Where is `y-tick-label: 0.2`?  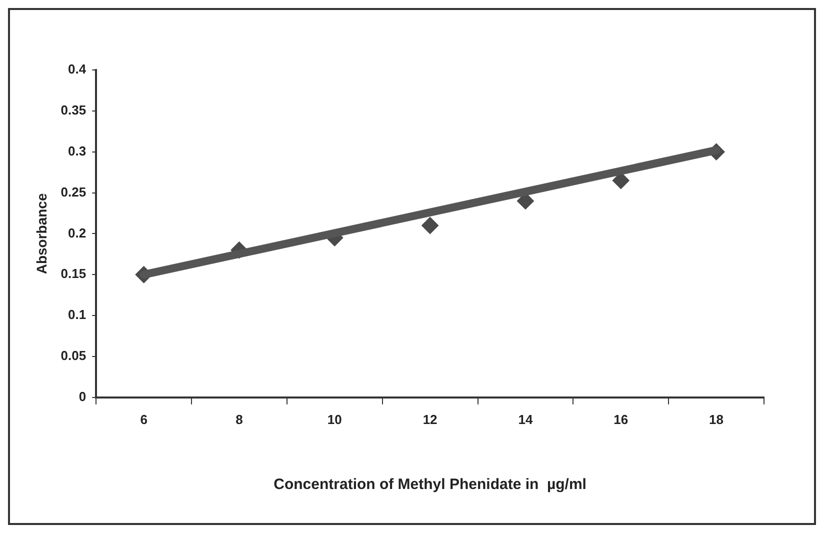 y-tick-label: 0.2 is located at coordinates (77, 232).